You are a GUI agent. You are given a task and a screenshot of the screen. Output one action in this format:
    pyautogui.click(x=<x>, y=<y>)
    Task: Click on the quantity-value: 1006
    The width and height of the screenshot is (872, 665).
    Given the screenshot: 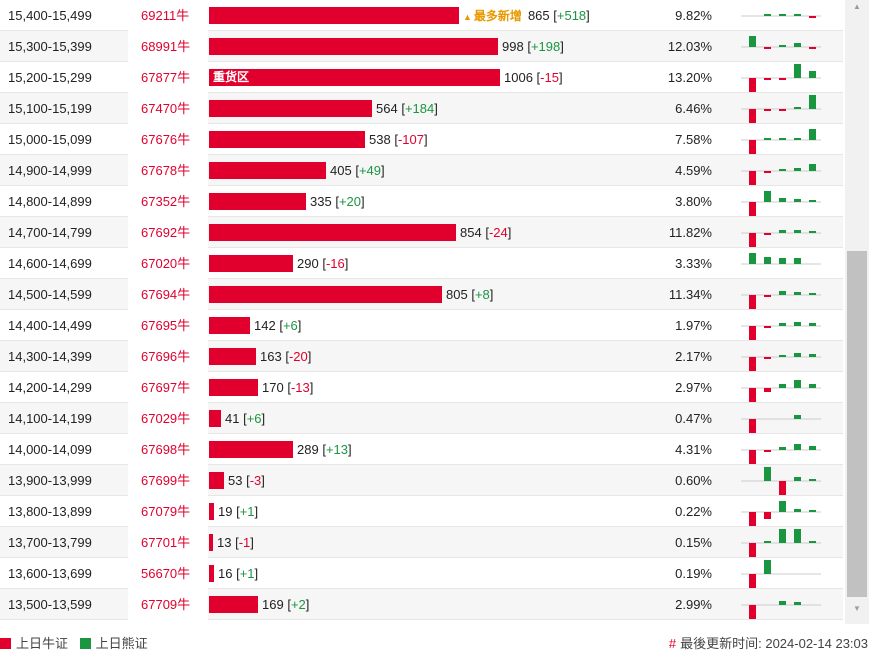 What is the action you would take?
    pyautogui.click(x=518, y=77)
    